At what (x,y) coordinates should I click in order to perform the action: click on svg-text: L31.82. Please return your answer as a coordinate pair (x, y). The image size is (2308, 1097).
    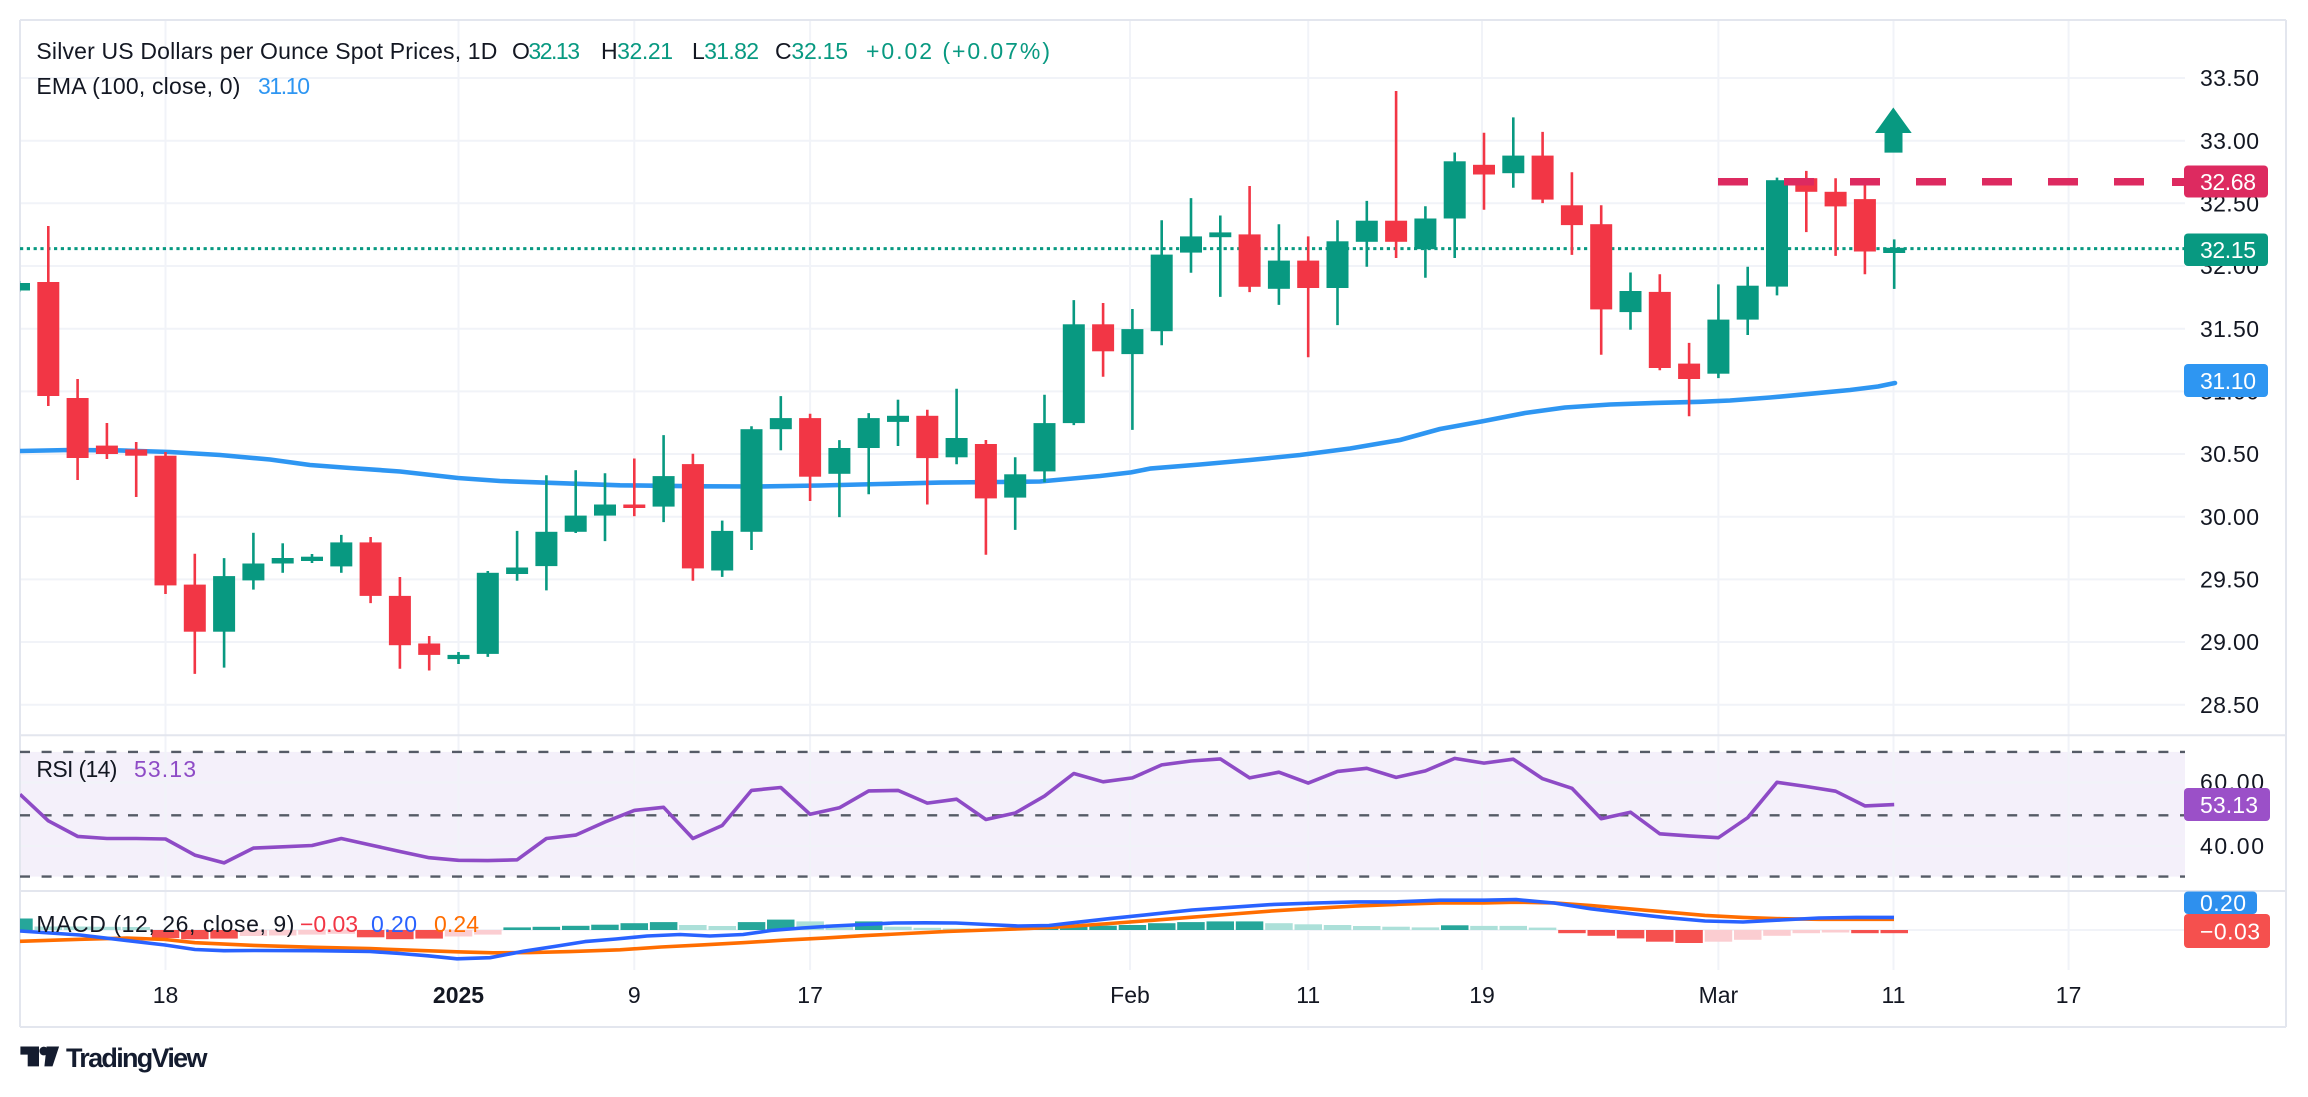
    Looking at the image, I should click on (725, 51).